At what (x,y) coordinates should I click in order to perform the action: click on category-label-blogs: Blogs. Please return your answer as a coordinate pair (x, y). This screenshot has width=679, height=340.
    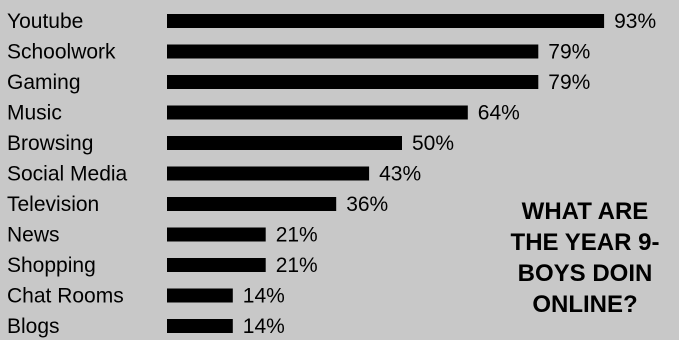
    Looking at the image, I should click on (33, 326).